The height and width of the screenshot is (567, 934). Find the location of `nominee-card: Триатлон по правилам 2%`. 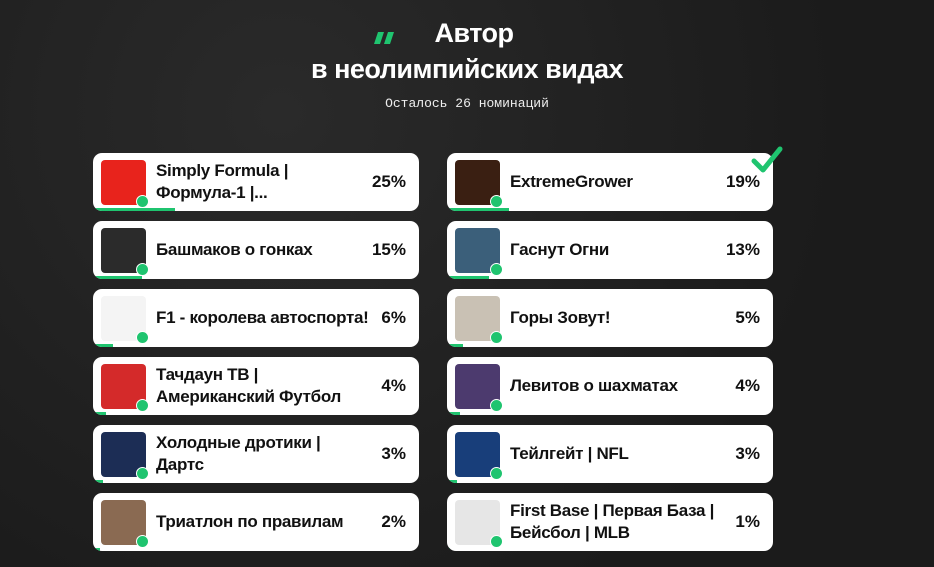

nominee-card: Триатлон по правилам 2% is located at coordinates (256, 522).